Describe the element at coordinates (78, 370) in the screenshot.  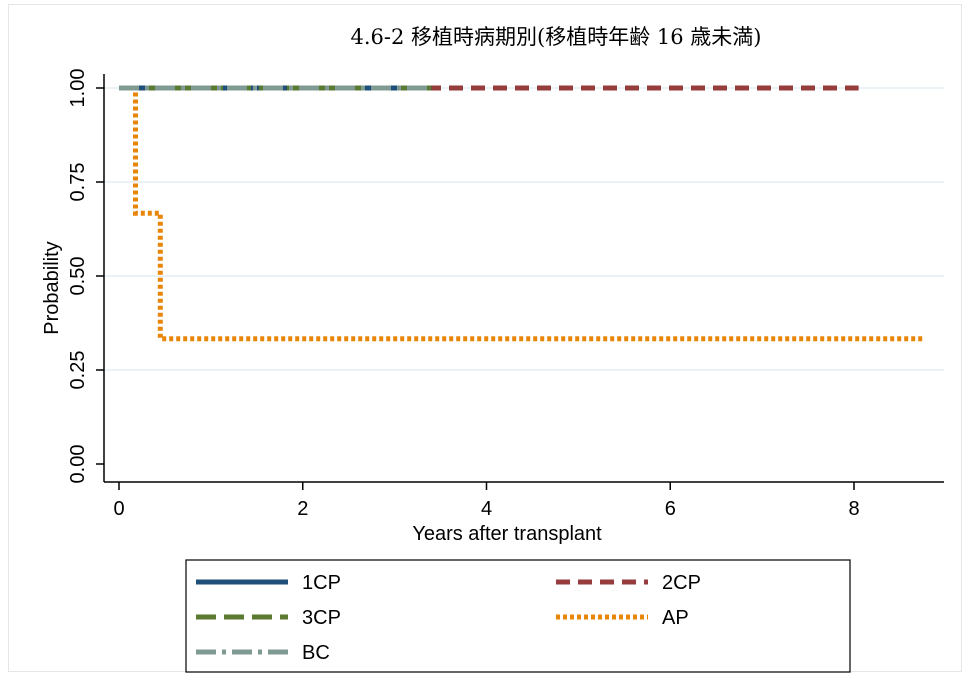
I see `y-tick-label: 0.25` at that location.